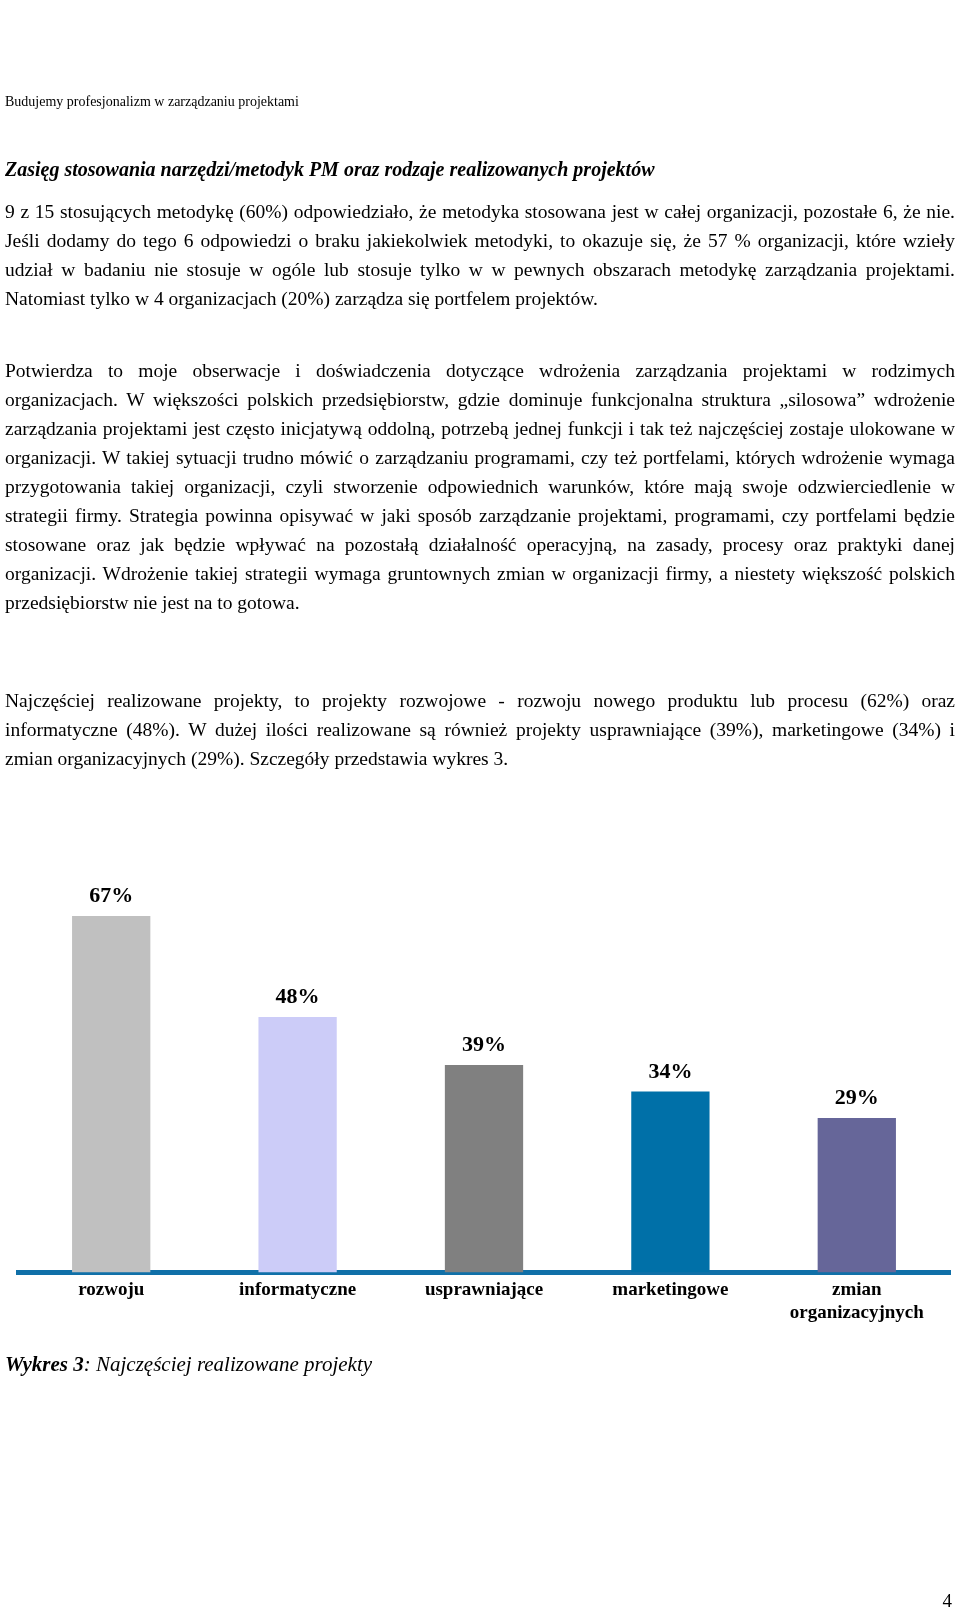 The height and width of the screenshot is (1616, 960). What do you see at coordinates (857, 1299) in the screenshot?
I see `x-tick-label: zmian organizacyjnych` at bounding box center [857, 1299].